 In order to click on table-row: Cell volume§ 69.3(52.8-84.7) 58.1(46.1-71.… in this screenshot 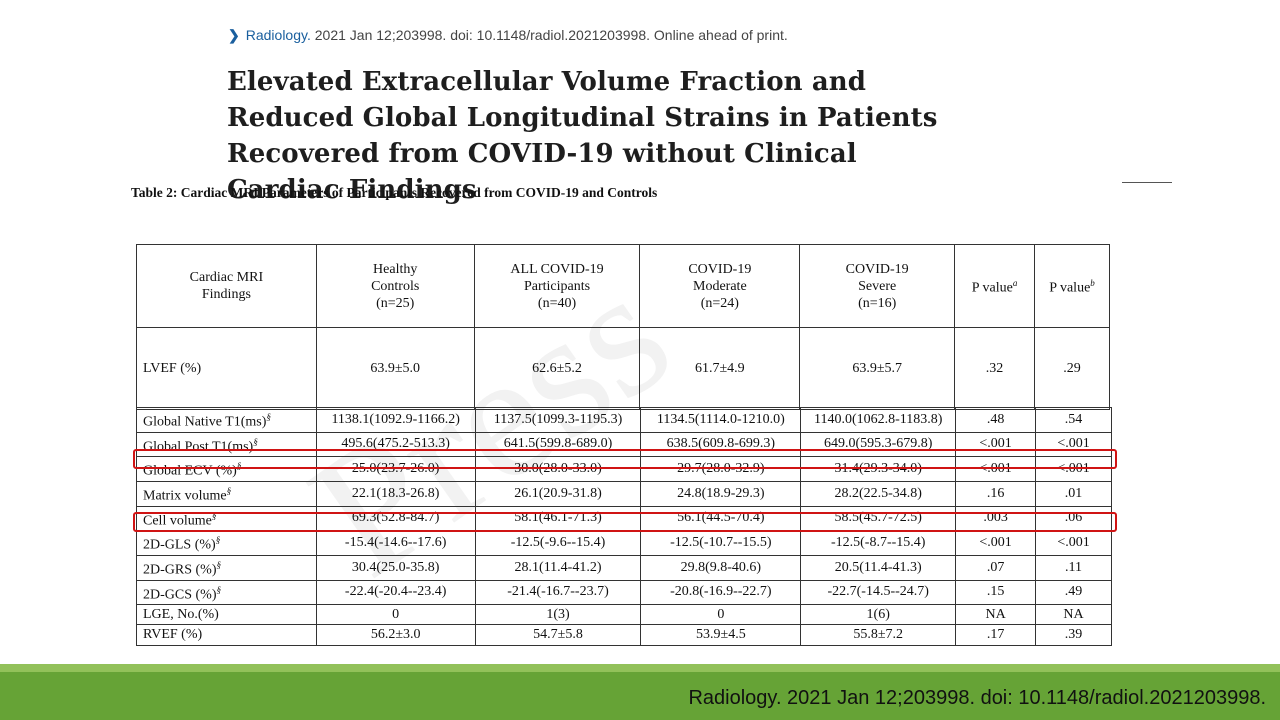, I will do `click(624, 518)`.